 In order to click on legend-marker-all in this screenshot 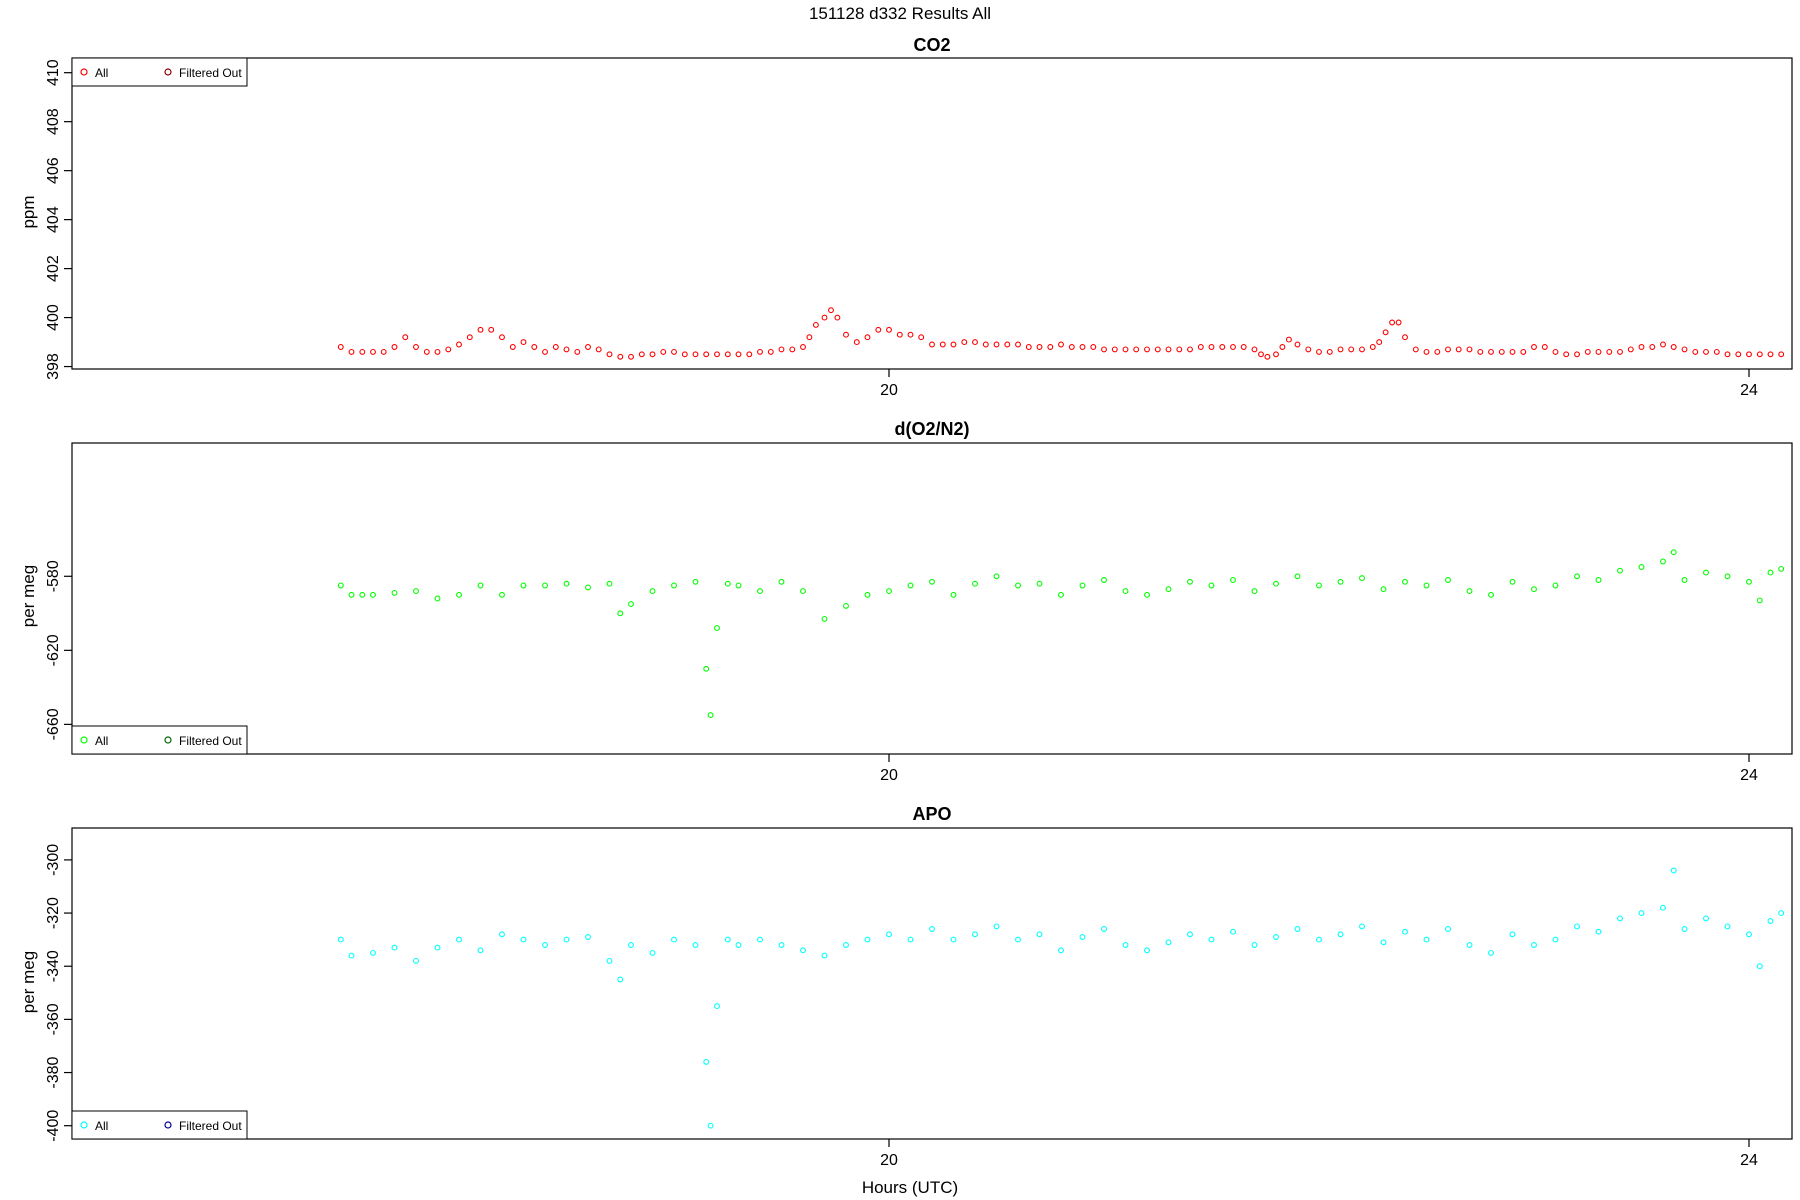, I will do `click(84, 72)`.